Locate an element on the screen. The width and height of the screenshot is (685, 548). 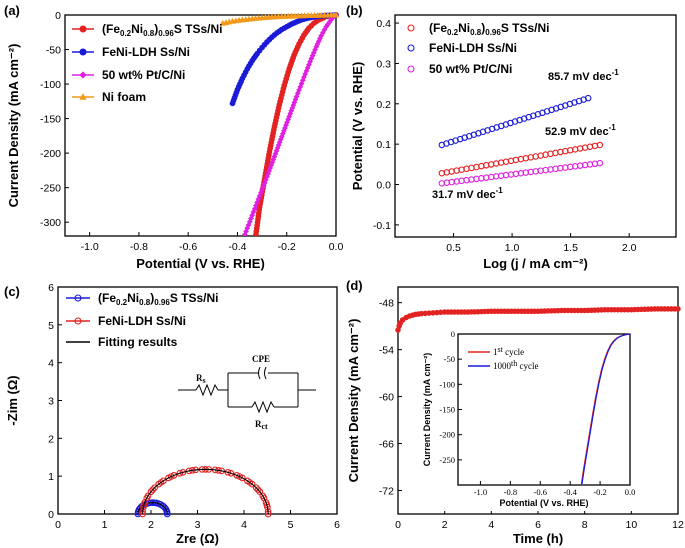
text-span: th is located at coordinates (514, 363).